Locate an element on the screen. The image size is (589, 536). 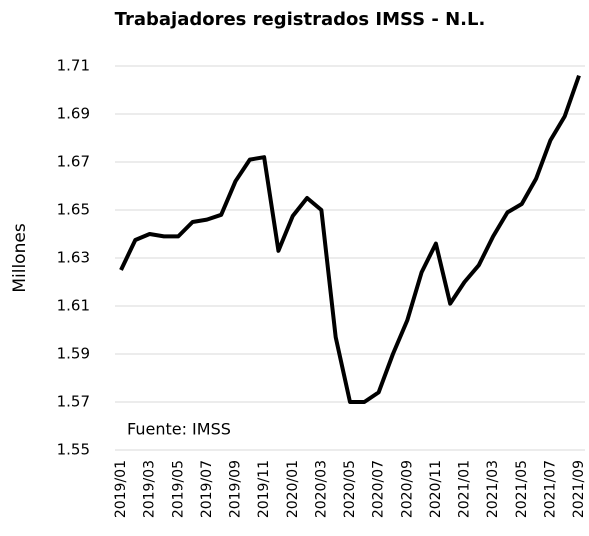
x-tick-label: 2021/07 is located at coordinates (550, 489).